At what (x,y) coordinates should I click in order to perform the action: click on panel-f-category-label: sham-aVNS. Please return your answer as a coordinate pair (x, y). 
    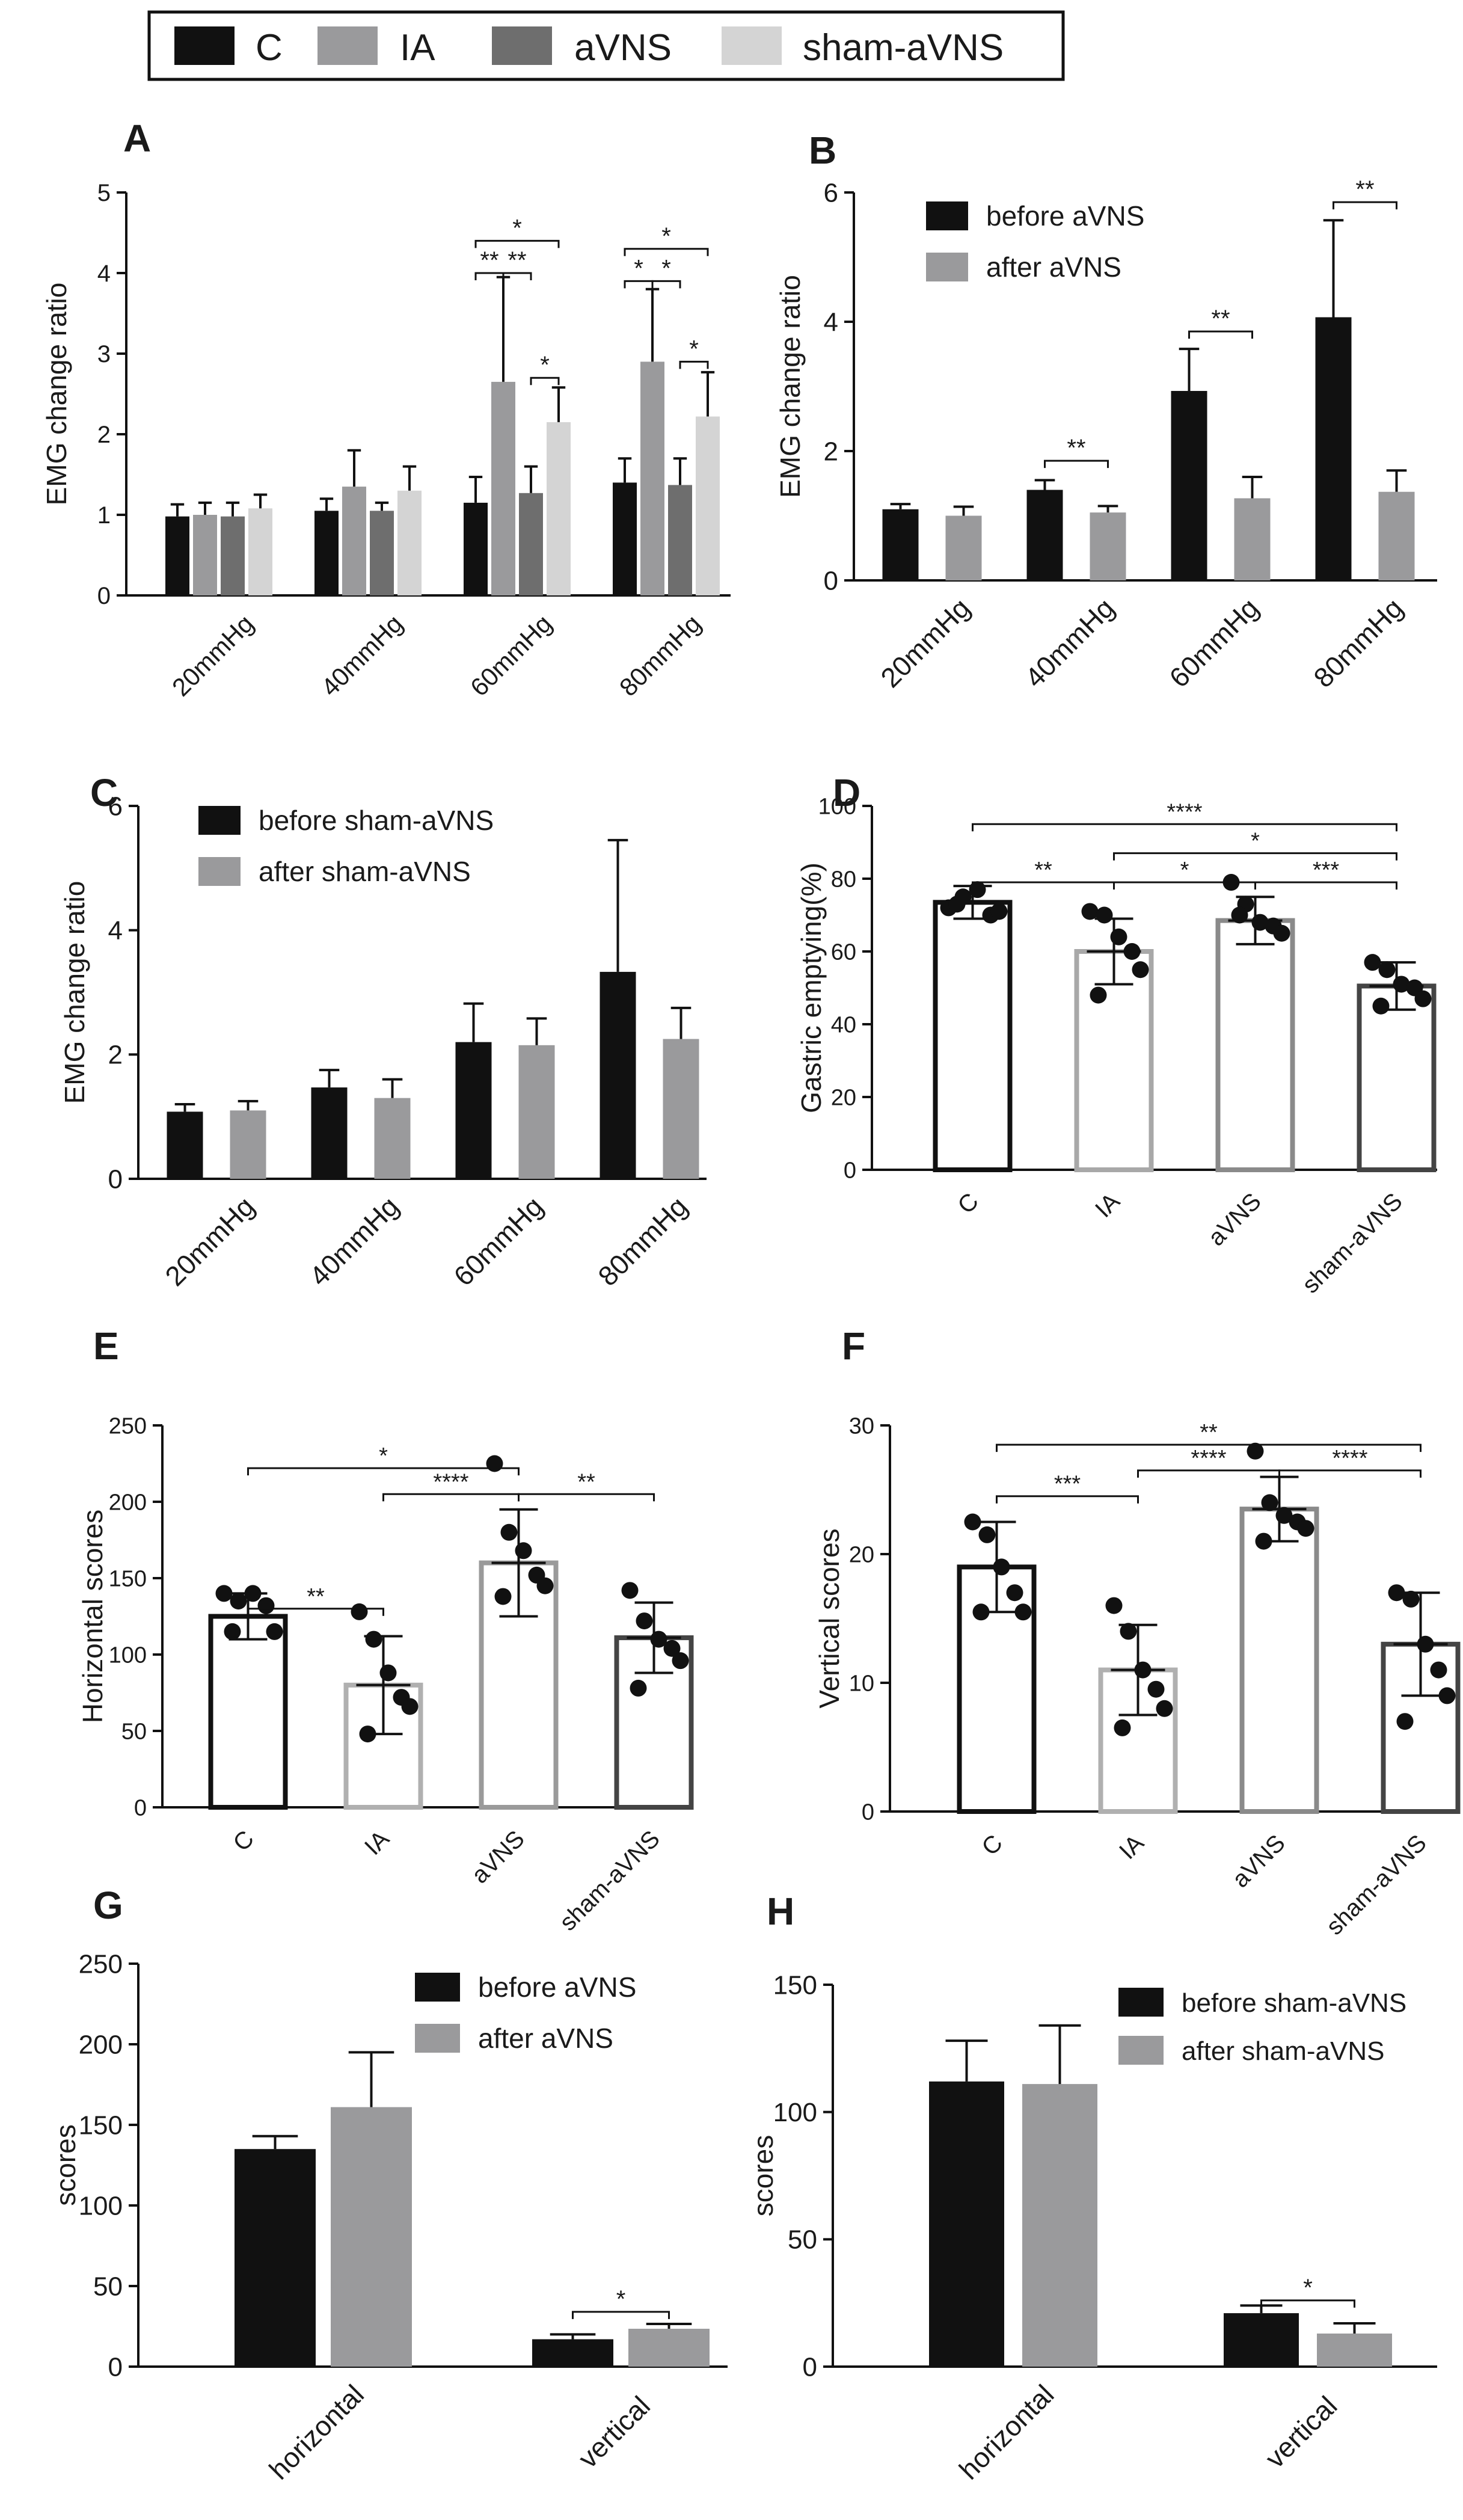
    Looking at the image, I should click on (1377, 1885).